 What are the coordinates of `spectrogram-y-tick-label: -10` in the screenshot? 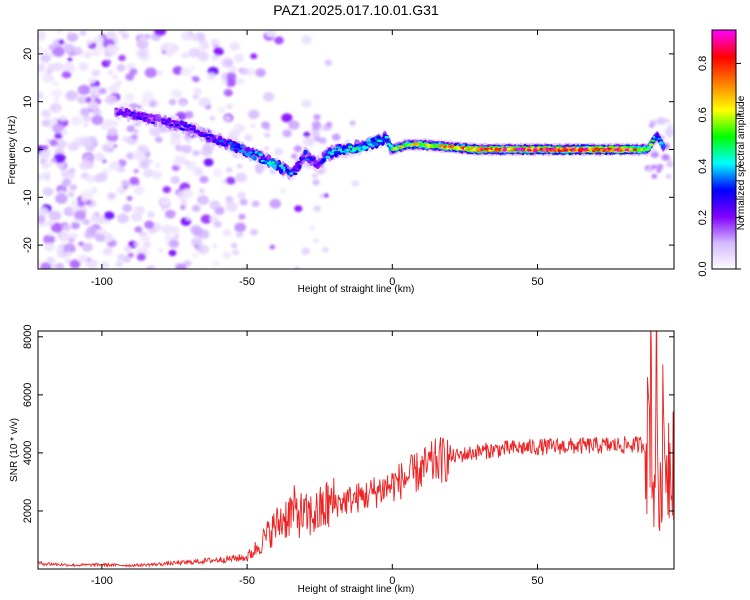 It's located at (28, 197).